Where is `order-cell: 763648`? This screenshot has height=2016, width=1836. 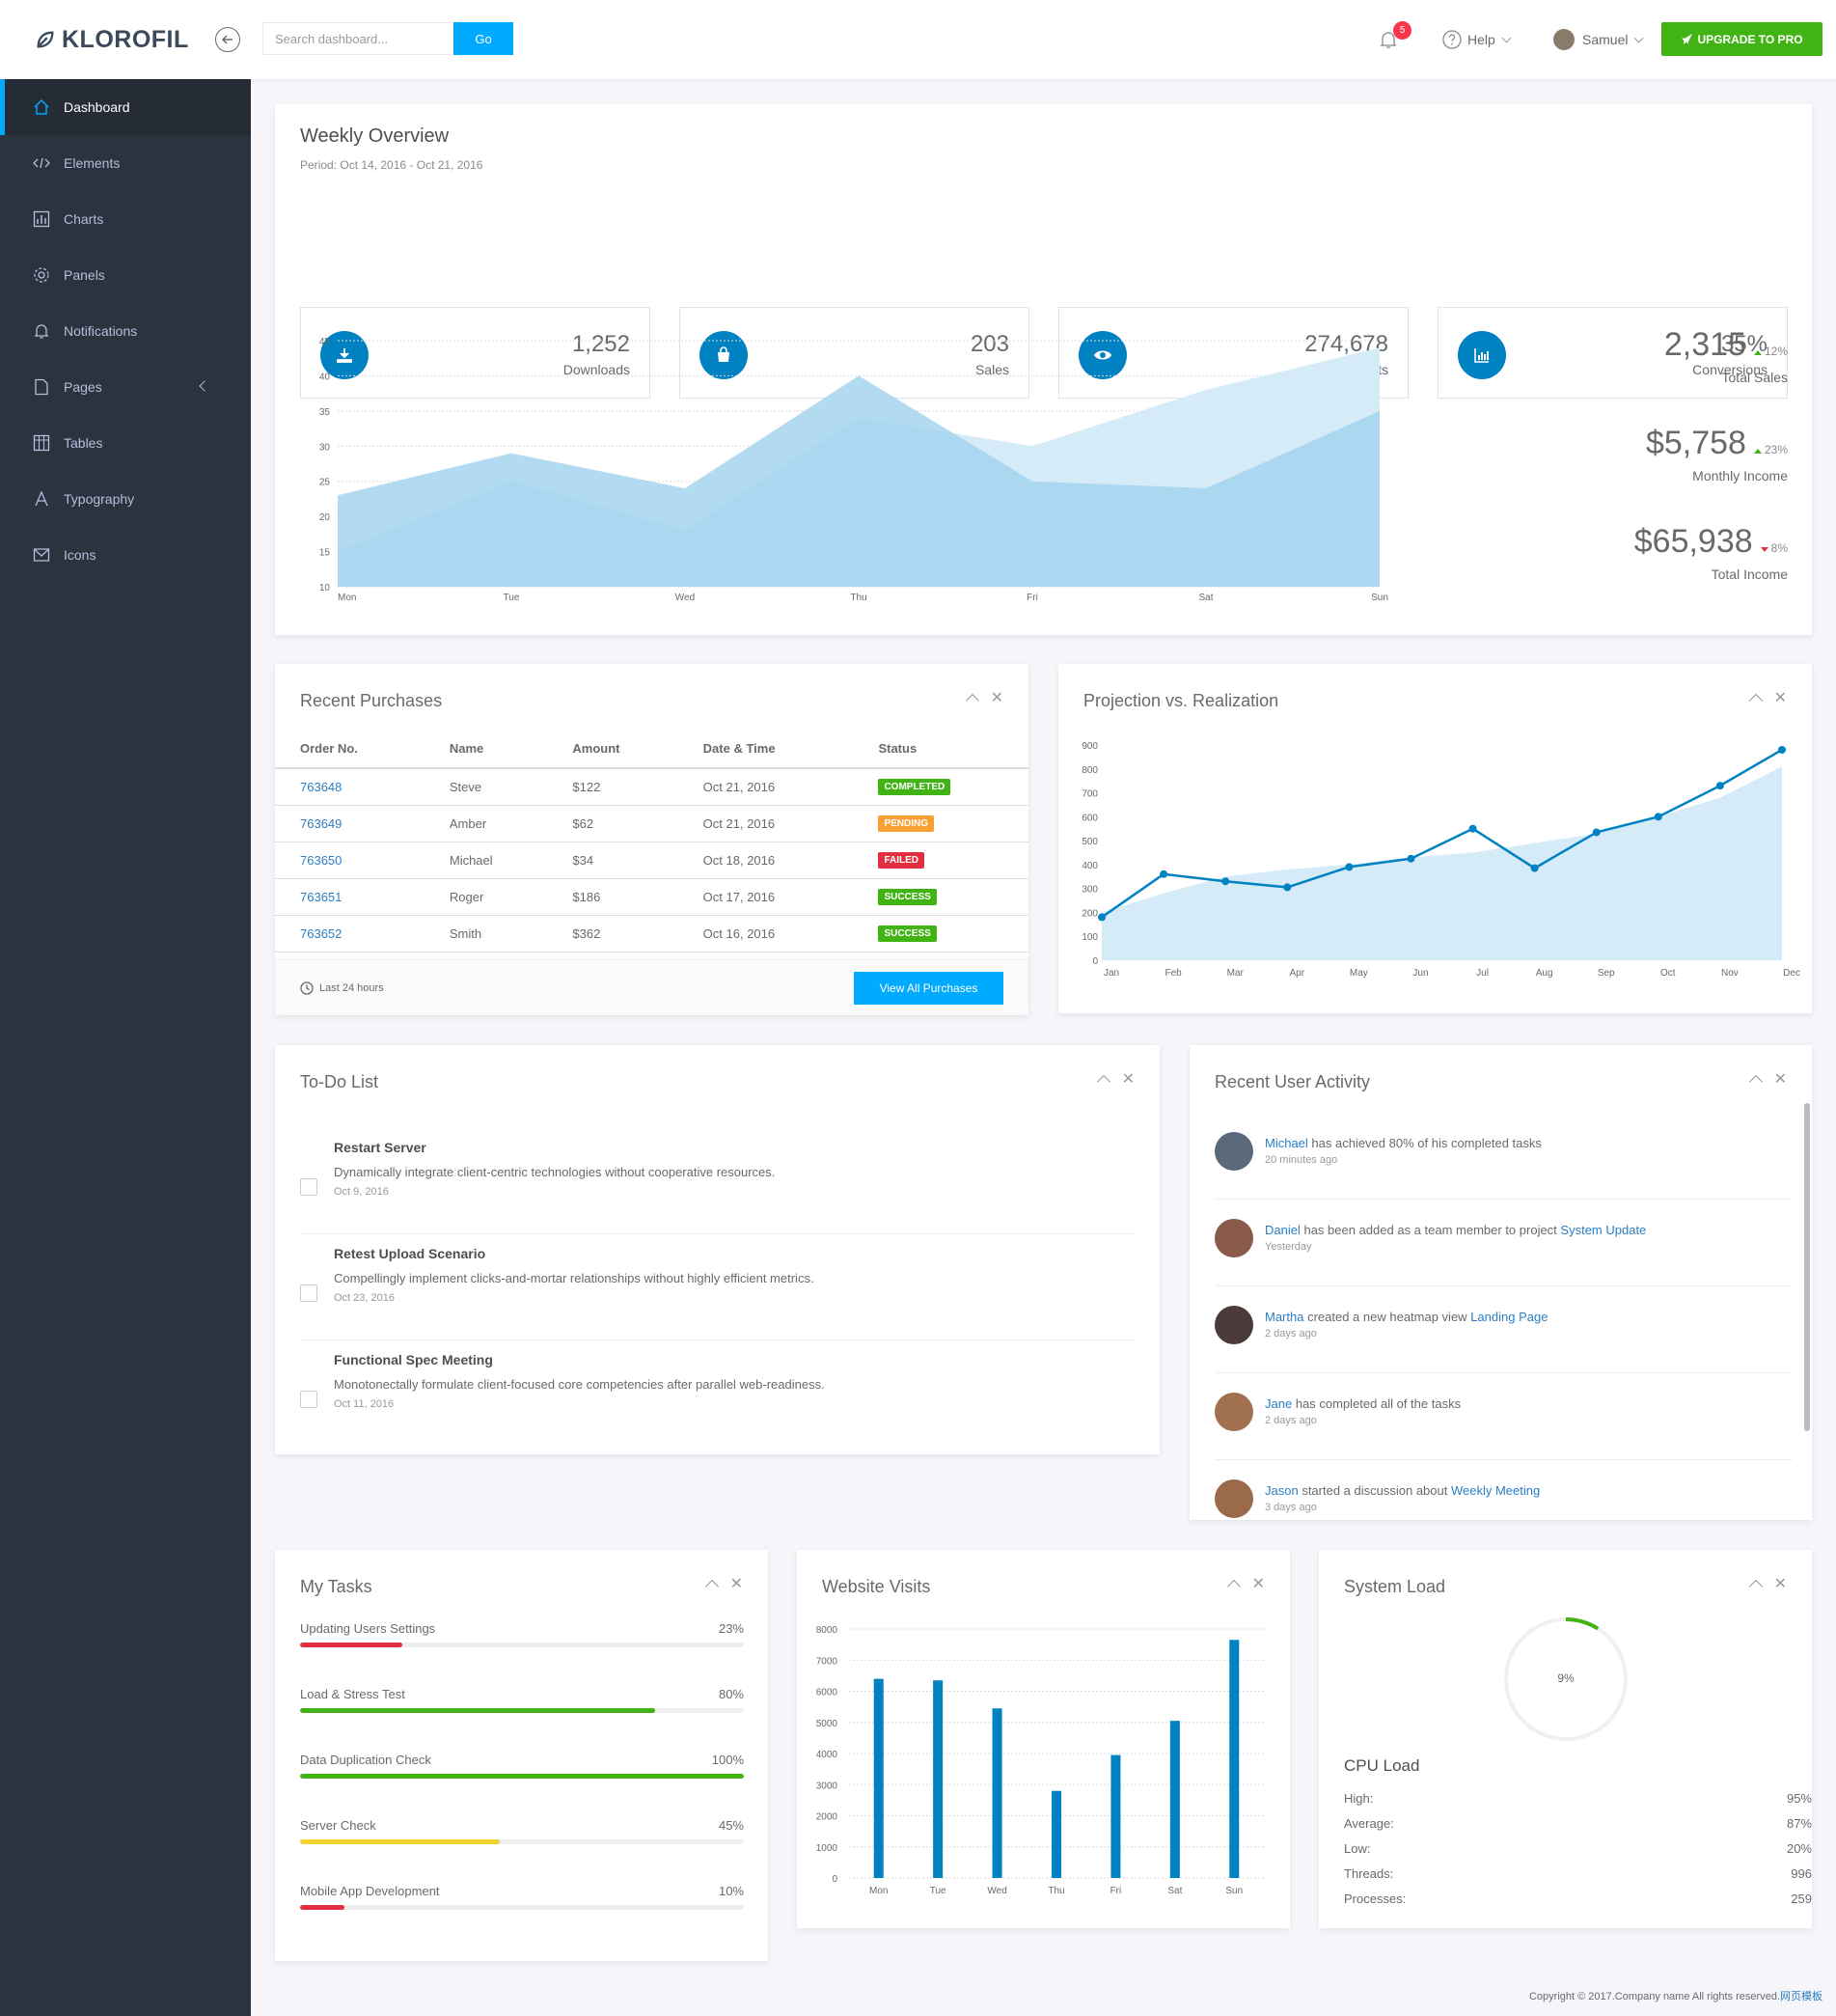
order-cell: 763648 is located at coordinates (350, 787).